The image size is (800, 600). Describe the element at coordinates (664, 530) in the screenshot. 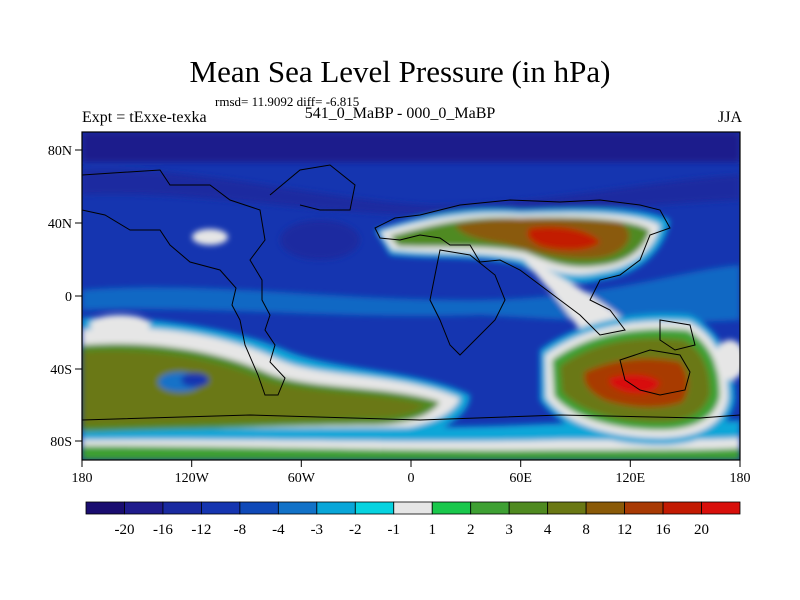

I see `colorbar-label: 16` at that location.